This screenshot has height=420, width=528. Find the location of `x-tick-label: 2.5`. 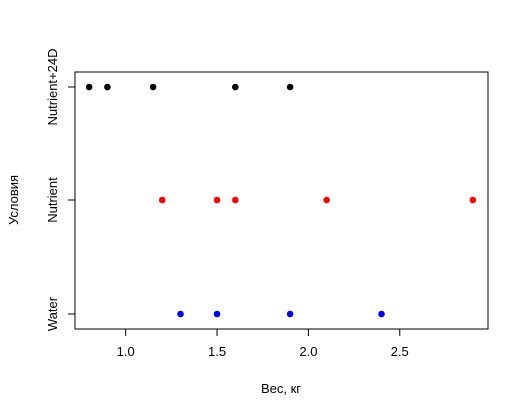

x-tick-label: 2.5 is located at coordinates (400, 351).